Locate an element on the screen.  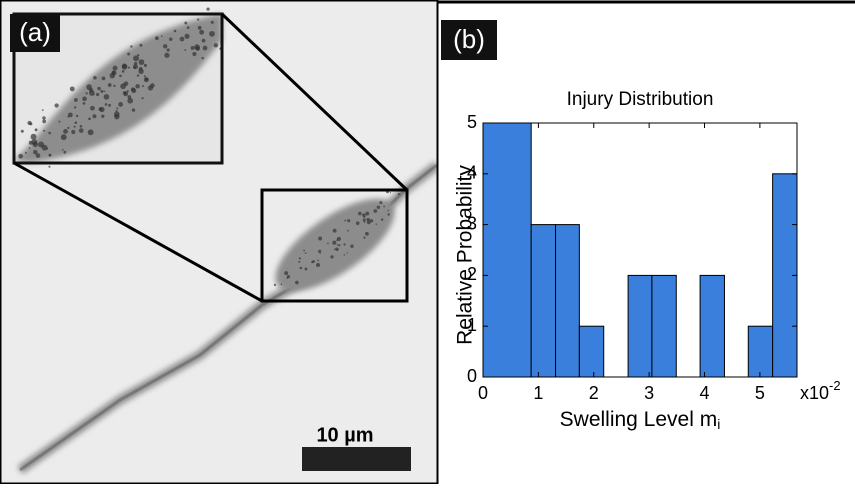
y-tick-label: 2 is located at coordinates (472, 274).